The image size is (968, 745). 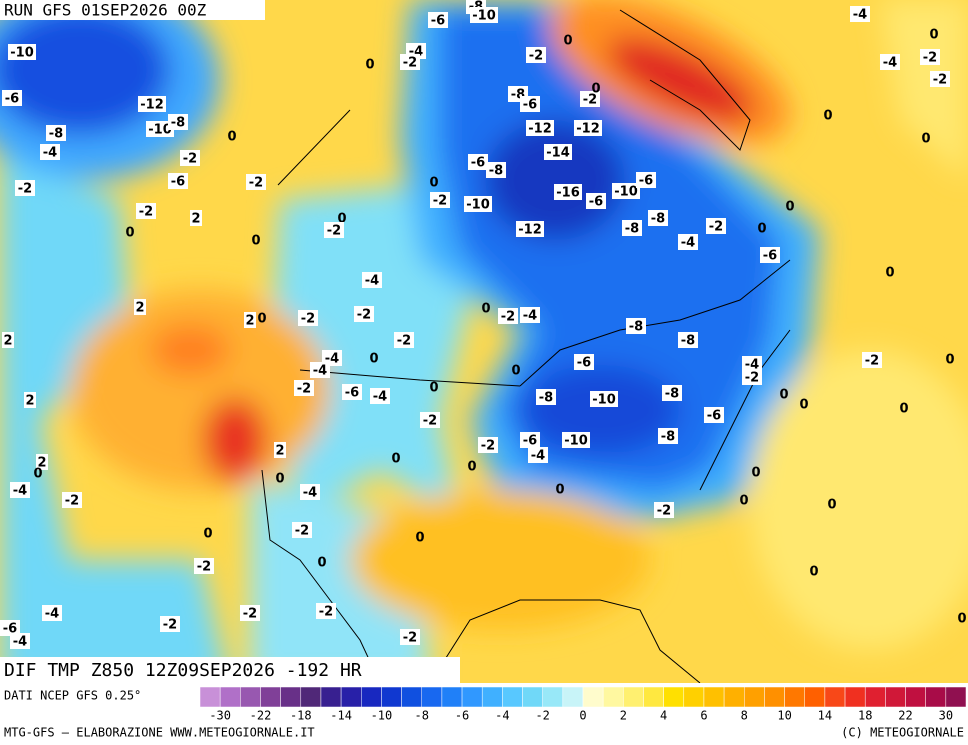 What do you see at coordinates (85, 70) in the screenshot?
I see `cold-area` at bounding box center [85, 70].